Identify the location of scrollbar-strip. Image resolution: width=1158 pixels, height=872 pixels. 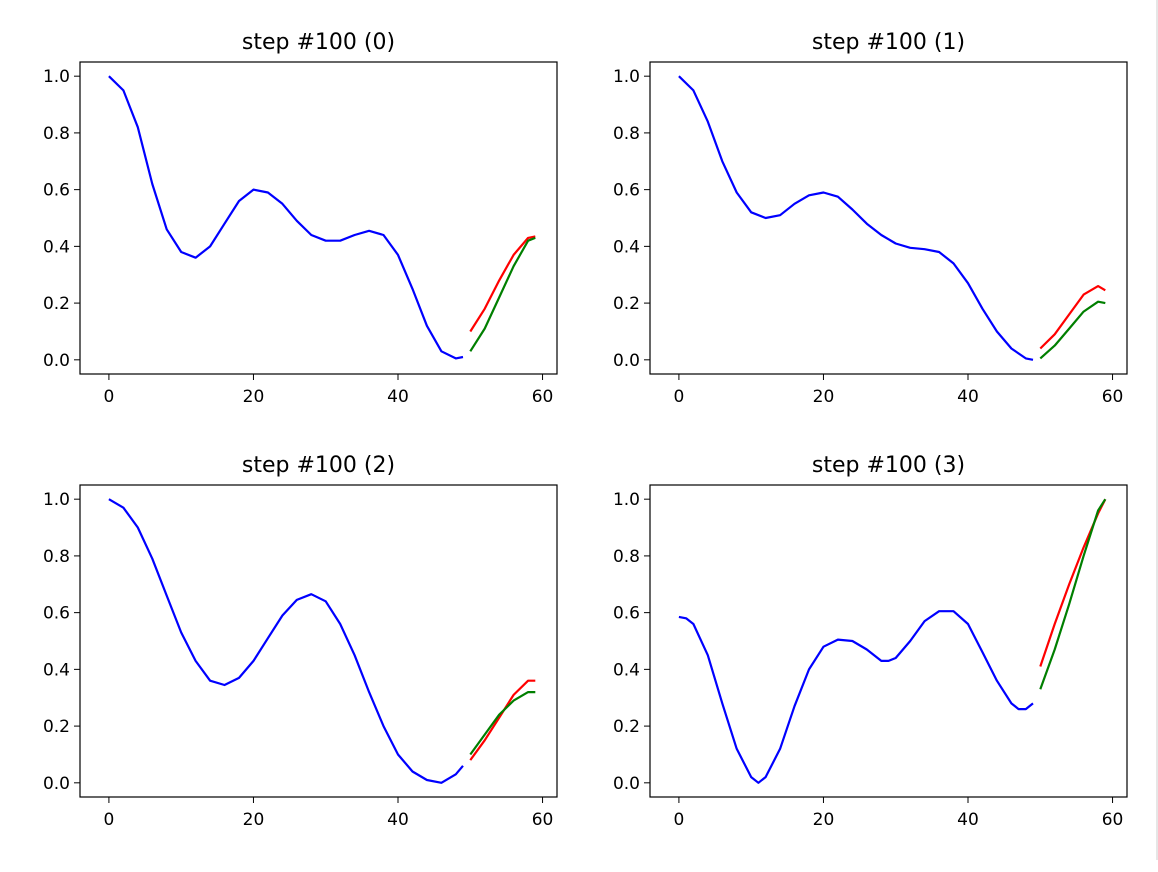
(1157, 430).